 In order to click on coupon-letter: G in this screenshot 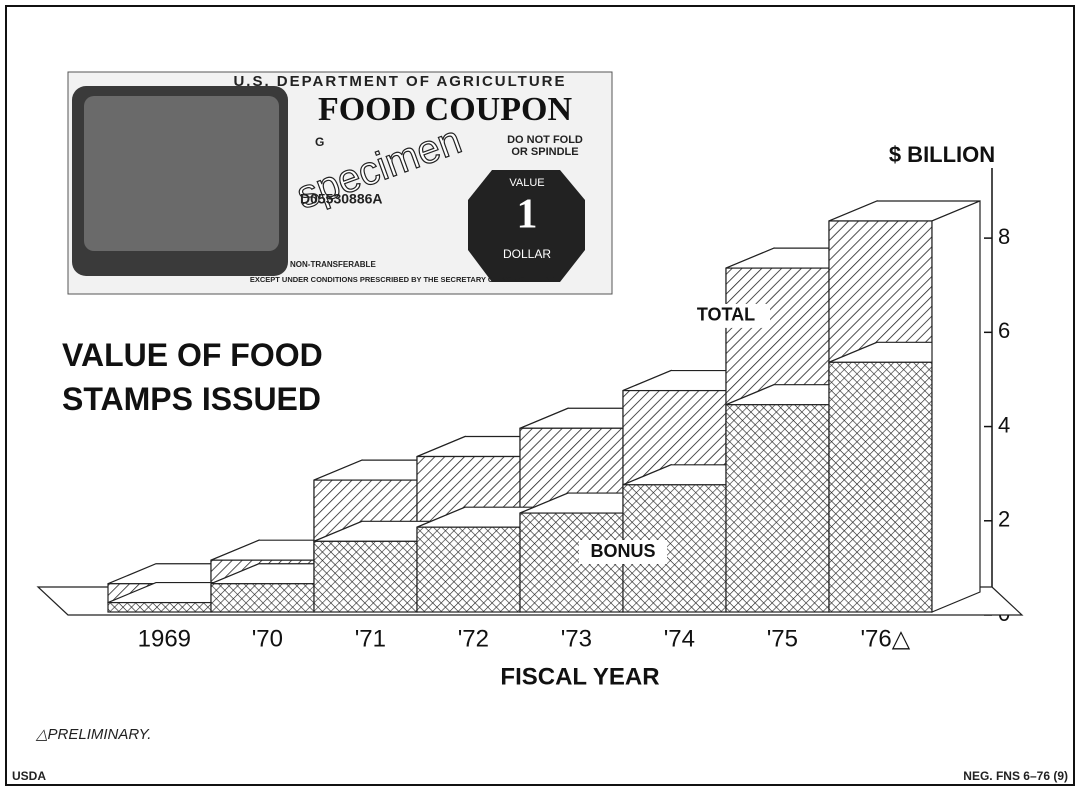, I will do `click(319, 142)`.